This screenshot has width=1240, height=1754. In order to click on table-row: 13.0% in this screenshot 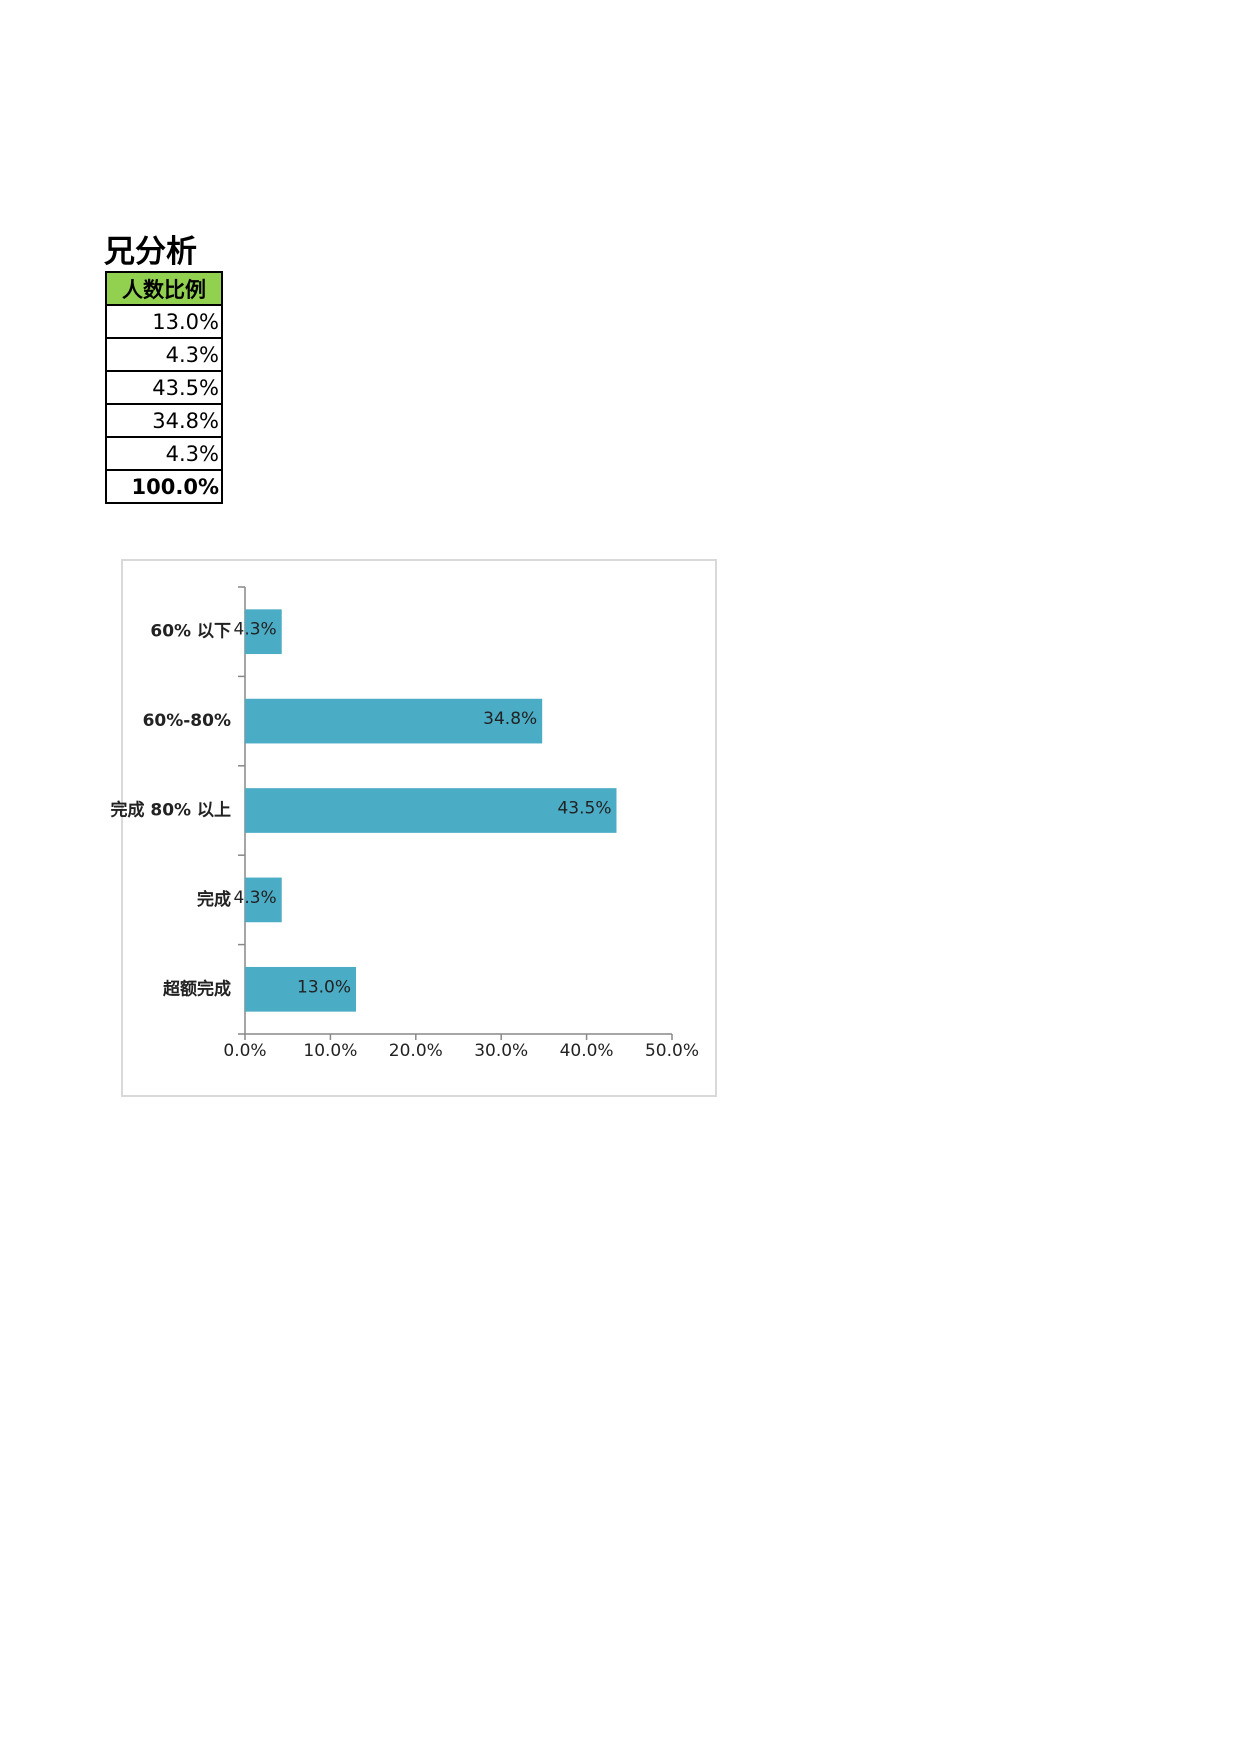, I will do `click(164, 321)`.